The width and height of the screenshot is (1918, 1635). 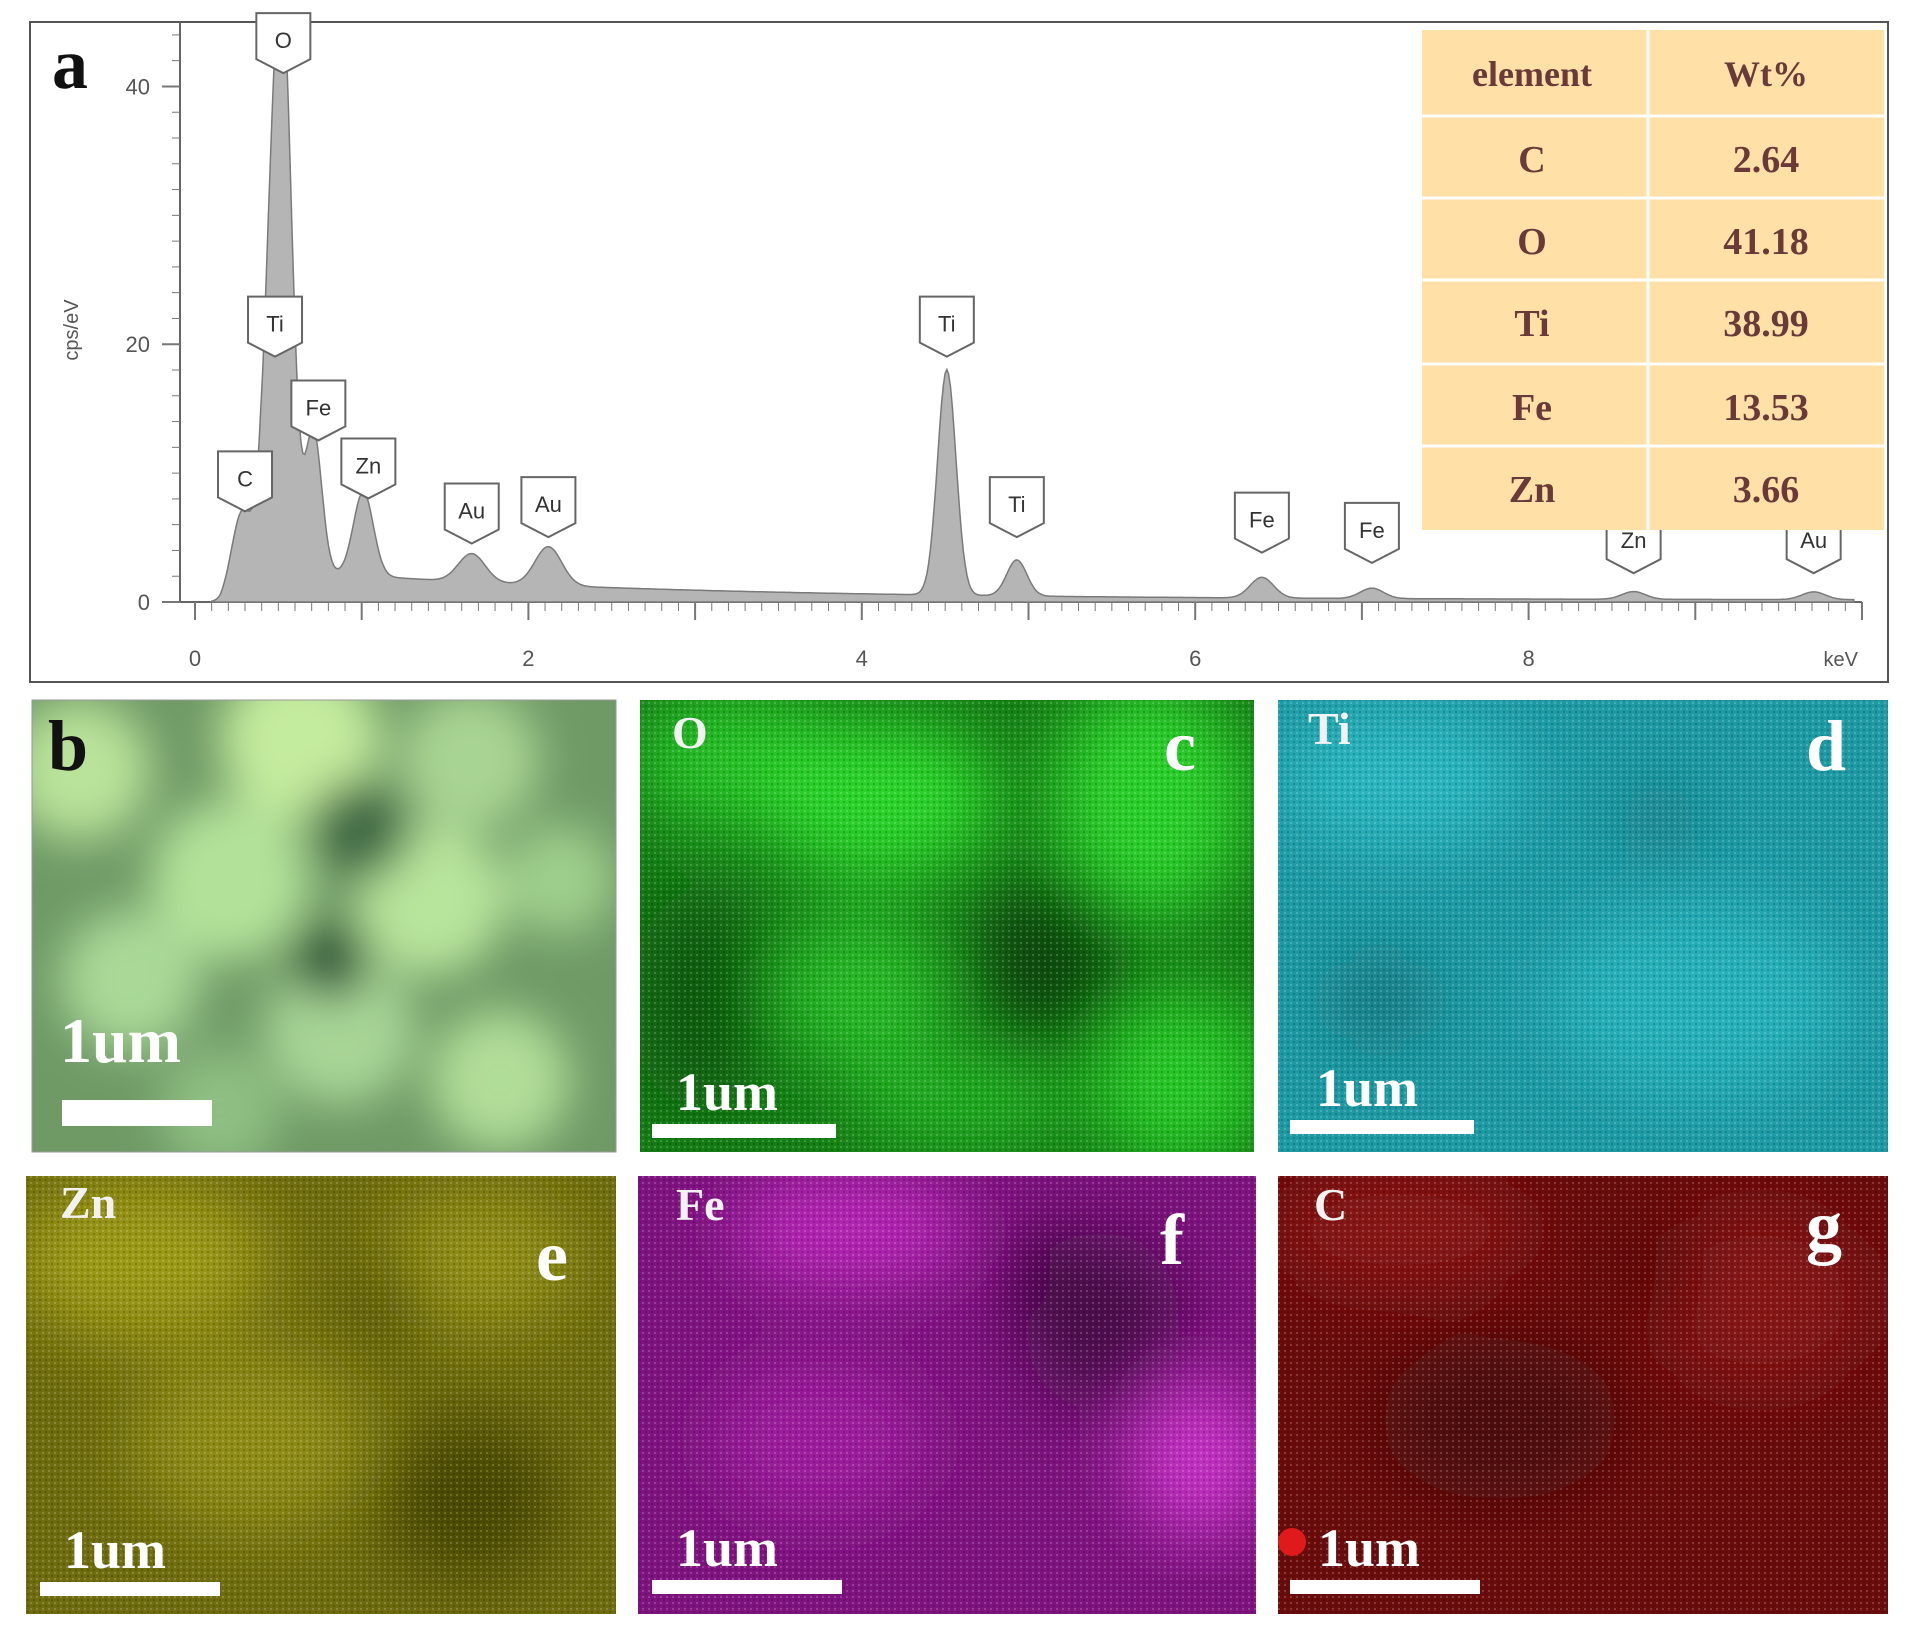 What do you see at coordinates (1531, 160) in the screenshot?
I see `table-cell-element: C` at bounding box center [1531, 160].